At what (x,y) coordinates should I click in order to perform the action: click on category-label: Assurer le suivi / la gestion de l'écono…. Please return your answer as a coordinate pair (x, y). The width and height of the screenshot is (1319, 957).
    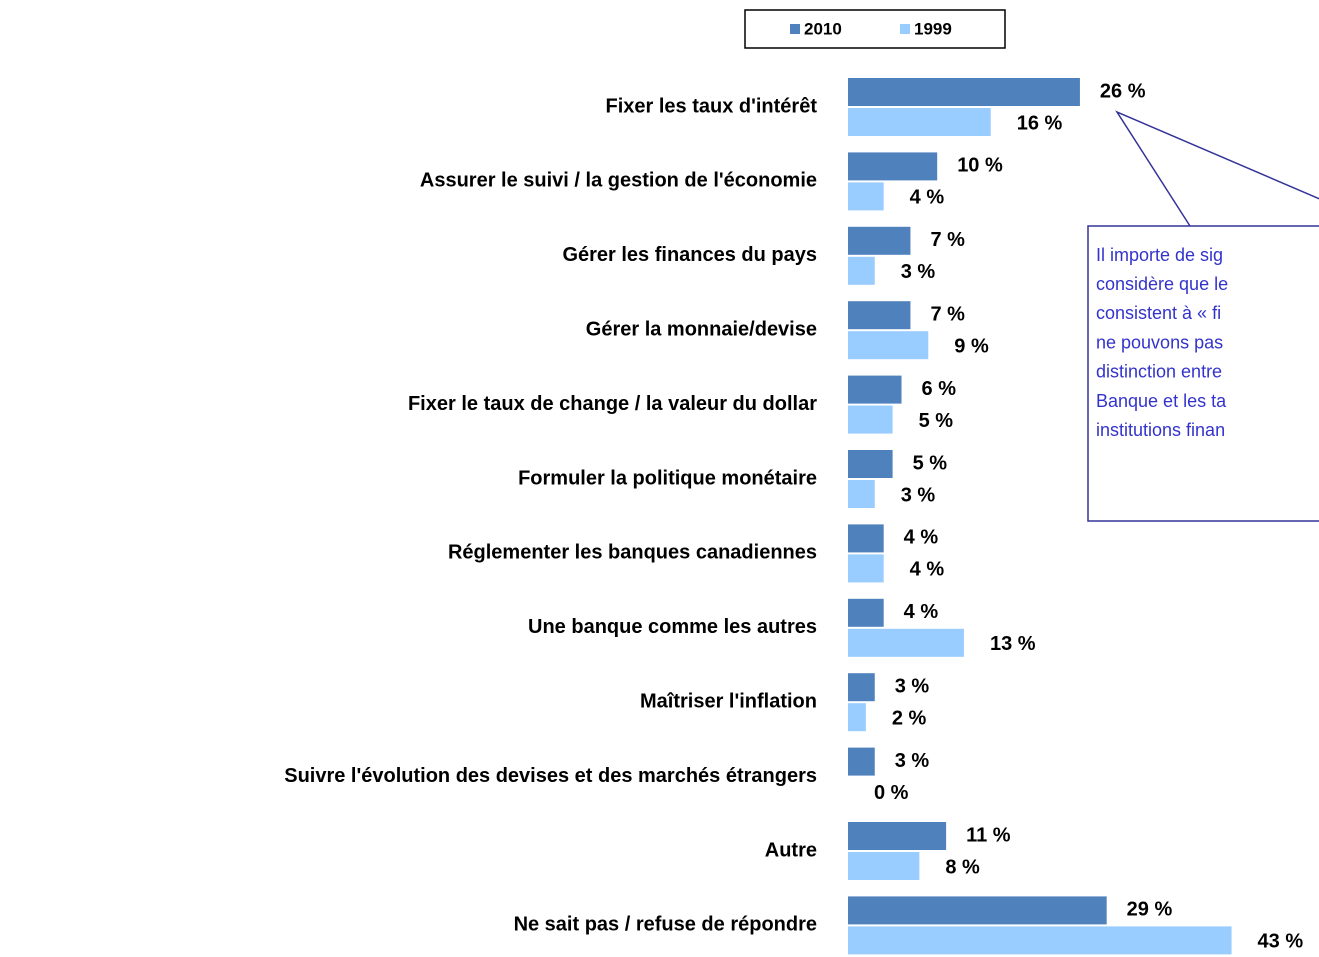
    Looking at the image, I should click on (618, 181).